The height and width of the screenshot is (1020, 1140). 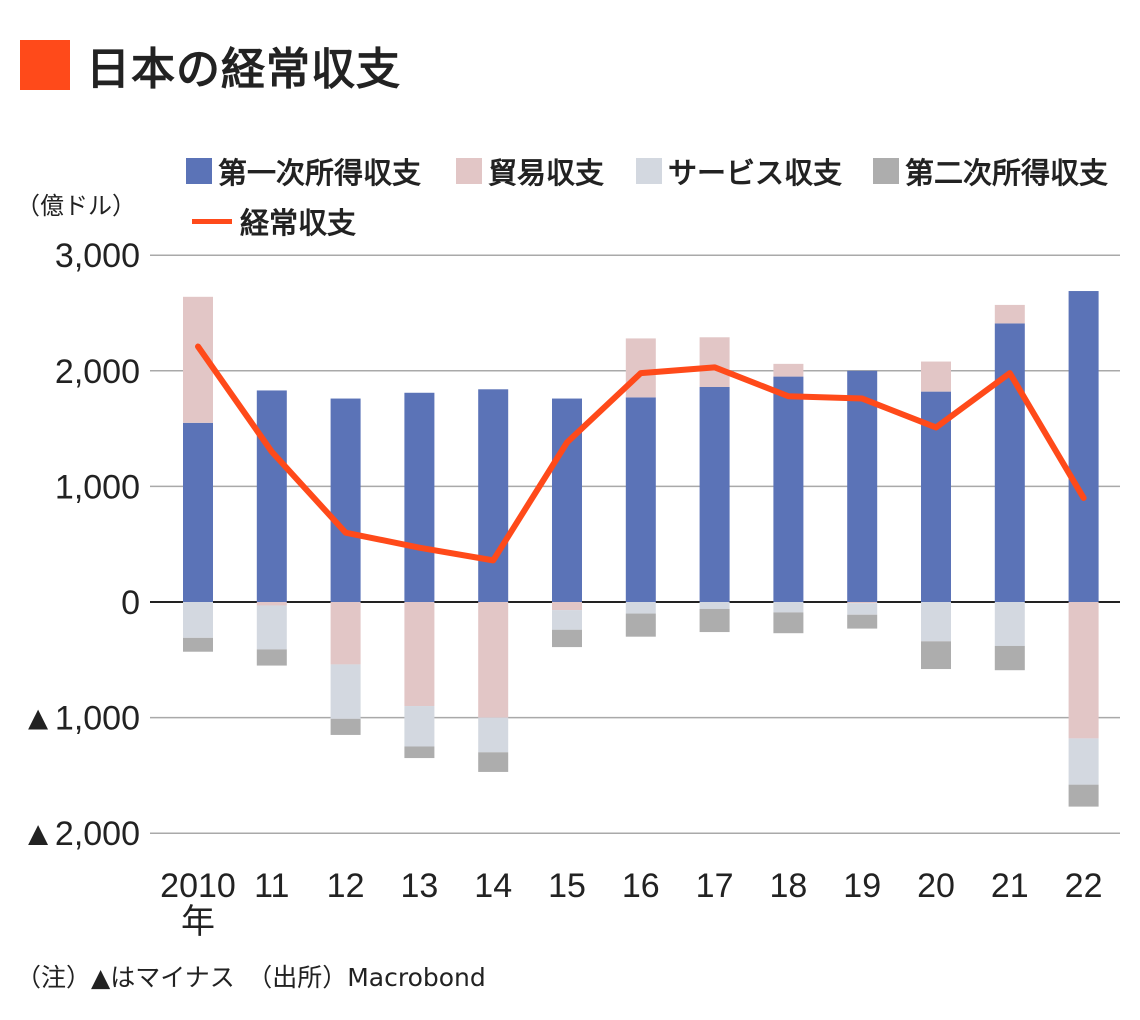 What do you see at coordinates (45, 65) in the screenshot?
I see `title-square-icon` at bounding box center [45, 65].